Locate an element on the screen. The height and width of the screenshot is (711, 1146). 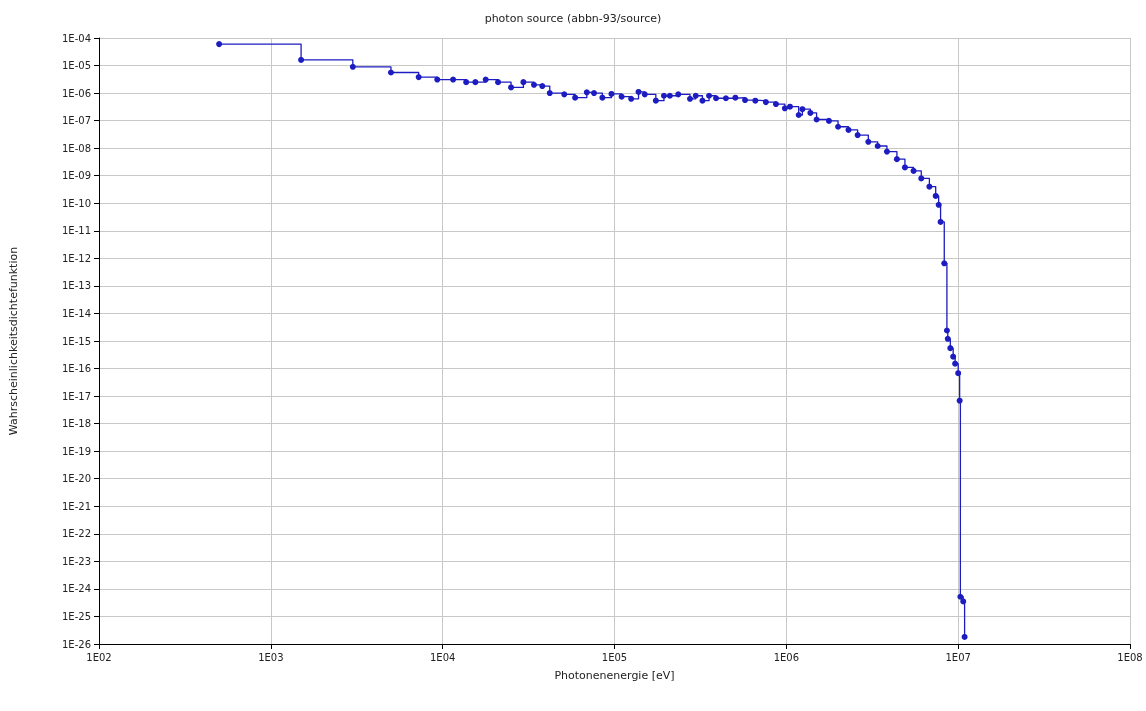
y-tick-label: 1E-24 is located at coordinates (76, 589).